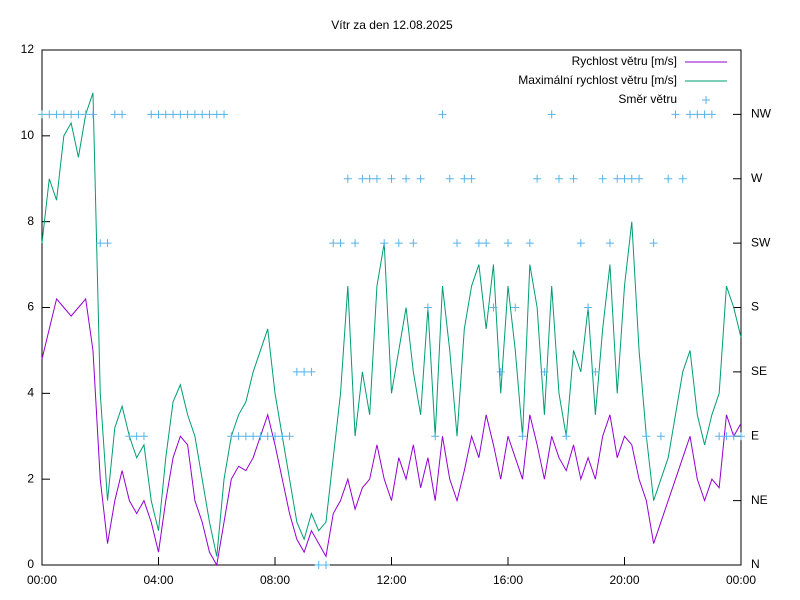 The height and width of the screenshot is (600, 800). What do you see at coordinates (755, 564) in the screenshot?
I see `y2-tick-label: N` at bounding box center [755, 564].